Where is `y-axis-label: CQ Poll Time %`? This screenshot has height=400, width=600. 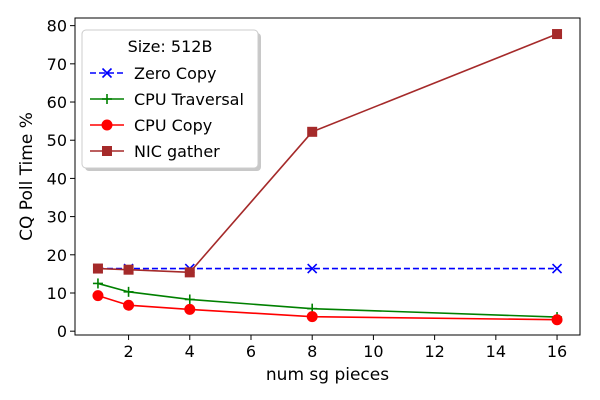
y-axis-label: CQ Poll Time % is located at coordinates (27, 176).